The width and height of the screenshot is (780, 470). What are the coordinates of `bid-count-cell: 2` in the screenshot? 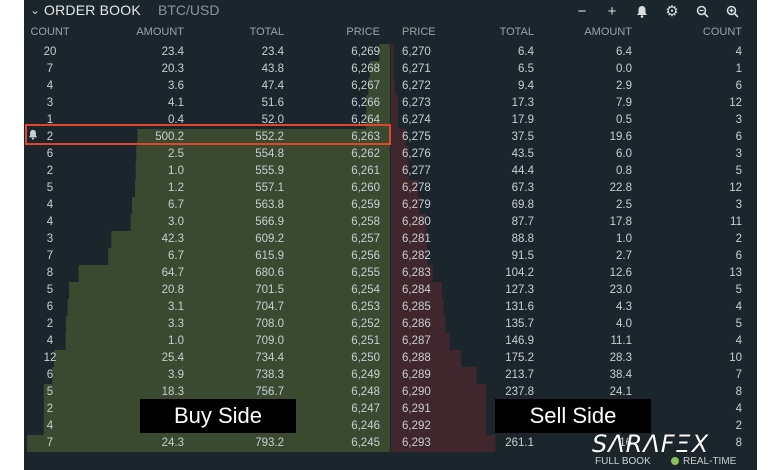 It's located at (50, 171).